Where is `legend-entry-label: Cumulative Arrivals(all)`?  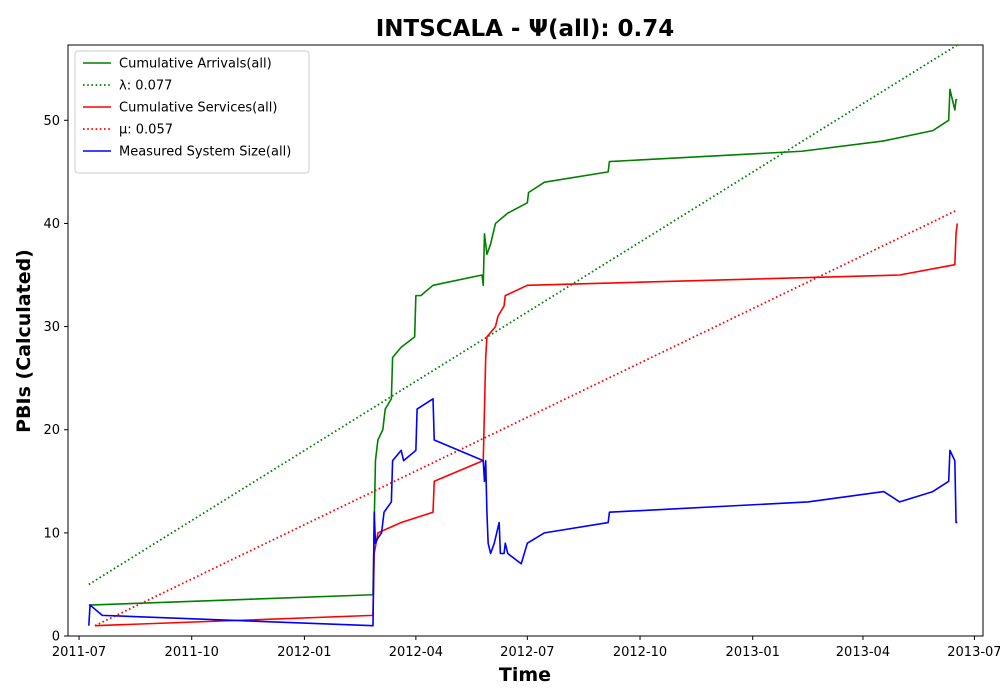
legend-entry-label: Cumulative Arrivals(all) is located at coordinates (195, 64).